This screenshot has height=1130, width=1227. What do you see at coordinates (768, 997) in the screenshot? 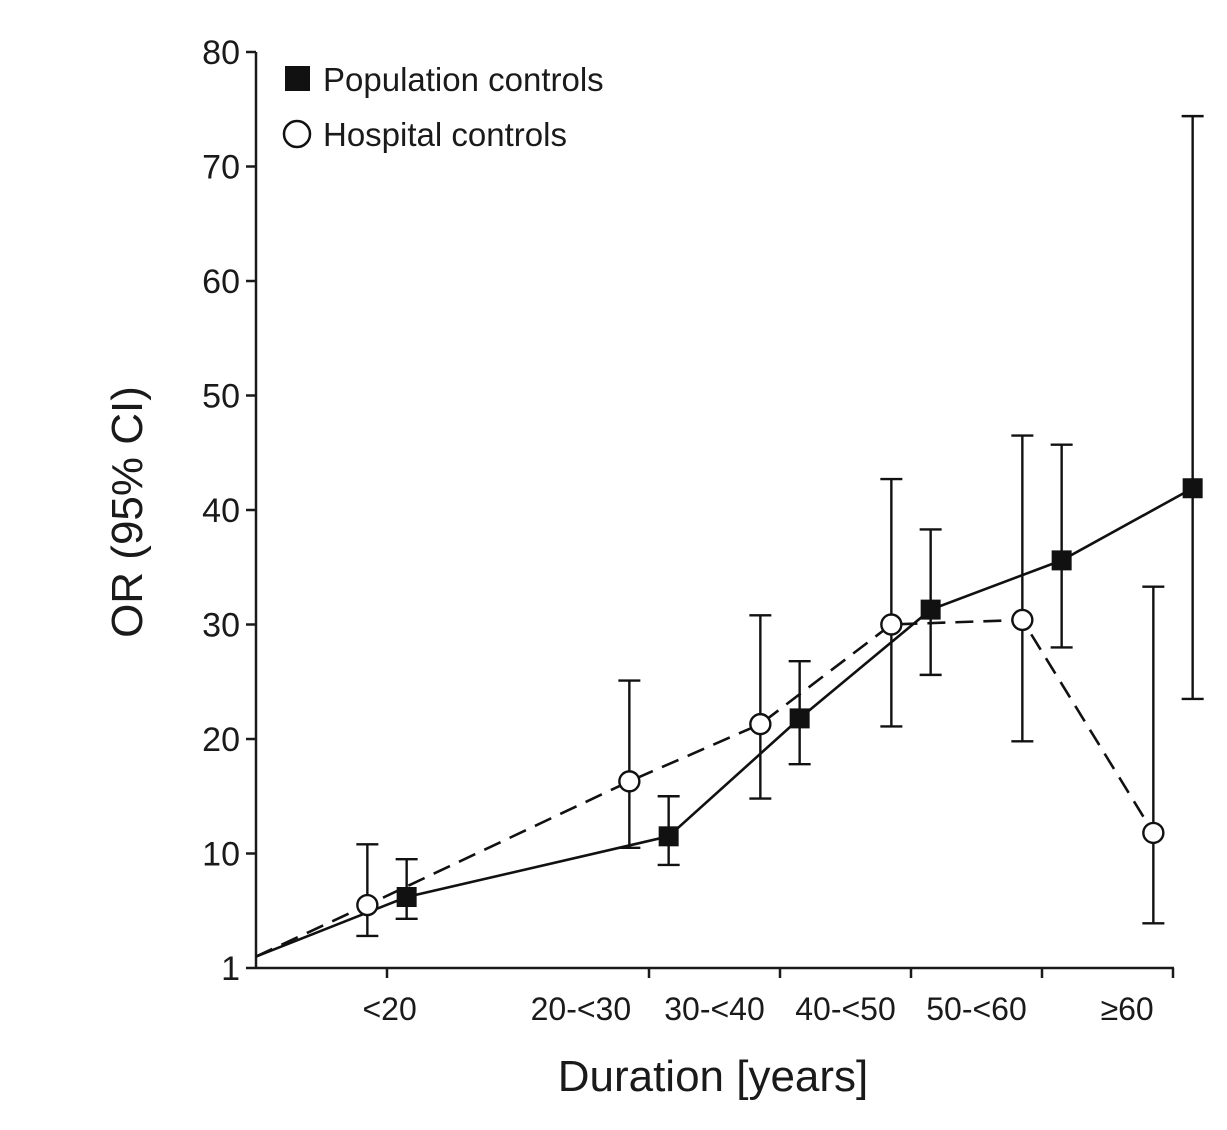
I see `x-ticks: <20 20-<30 30-<40 40-<50 50-<60 ≥60` at bounding box center [768, 997].